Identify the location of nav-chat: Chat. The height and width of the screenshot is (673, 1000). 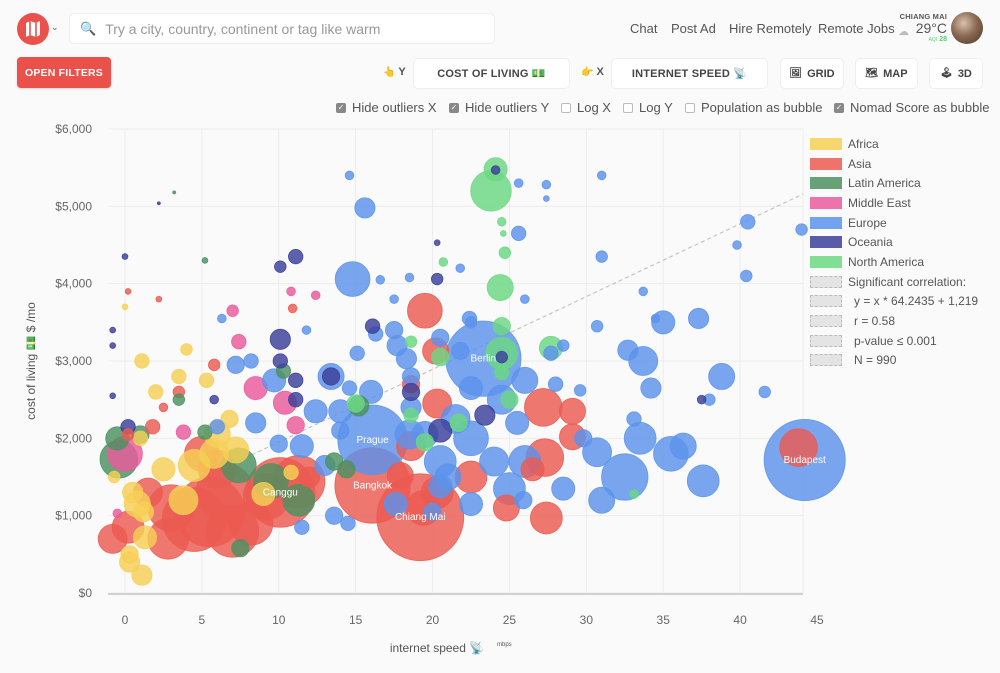
(644, 28).